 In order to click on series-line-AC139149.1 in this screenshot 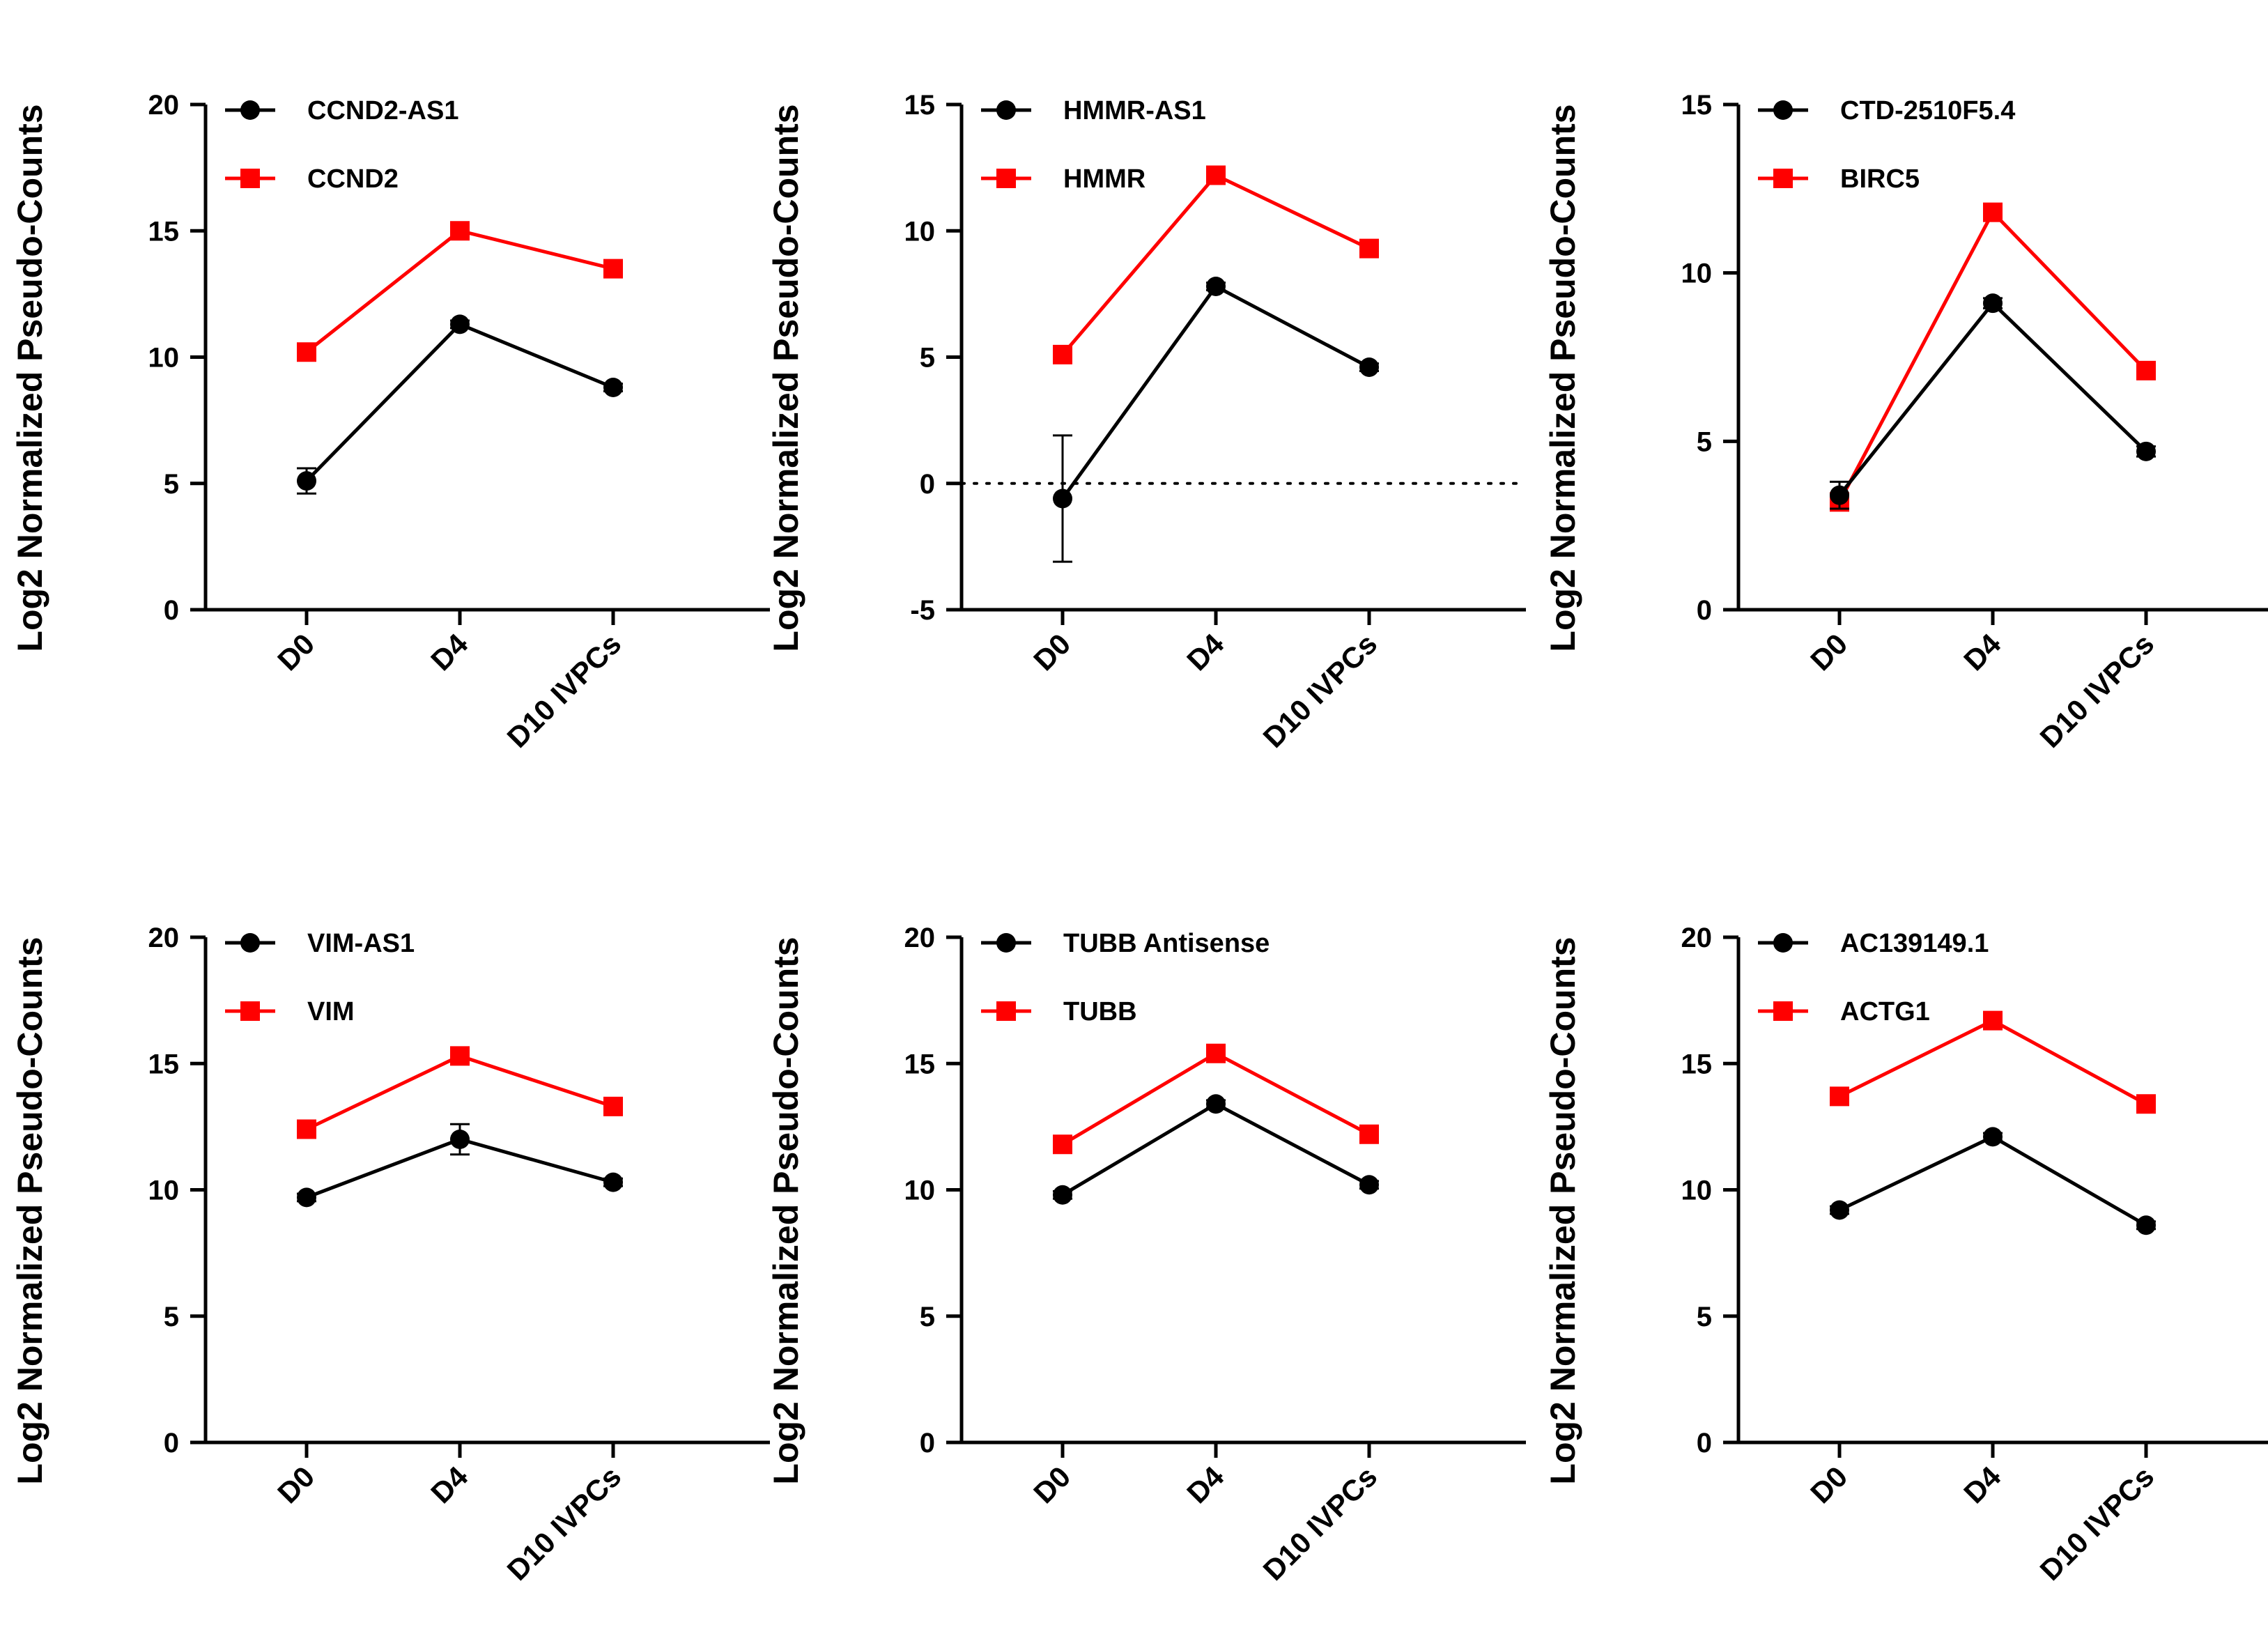, I will do `click(1992, 1180)`.